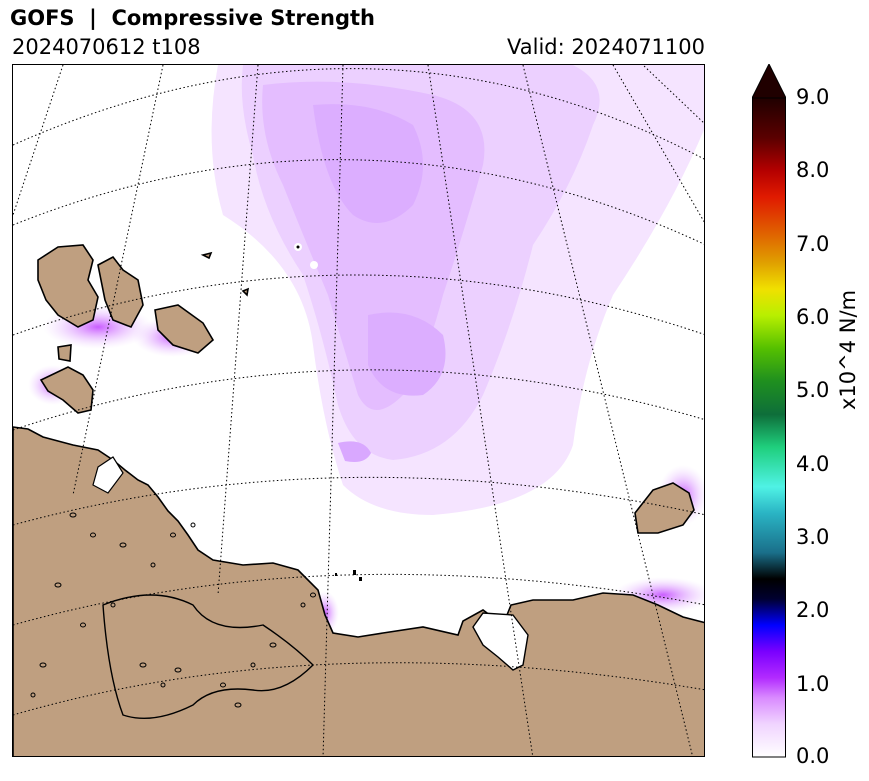  What do you see at coordinates (769, 80) in the screenshot?
I see `colorbar-extend-triangle` at bounding box center [769, 80].